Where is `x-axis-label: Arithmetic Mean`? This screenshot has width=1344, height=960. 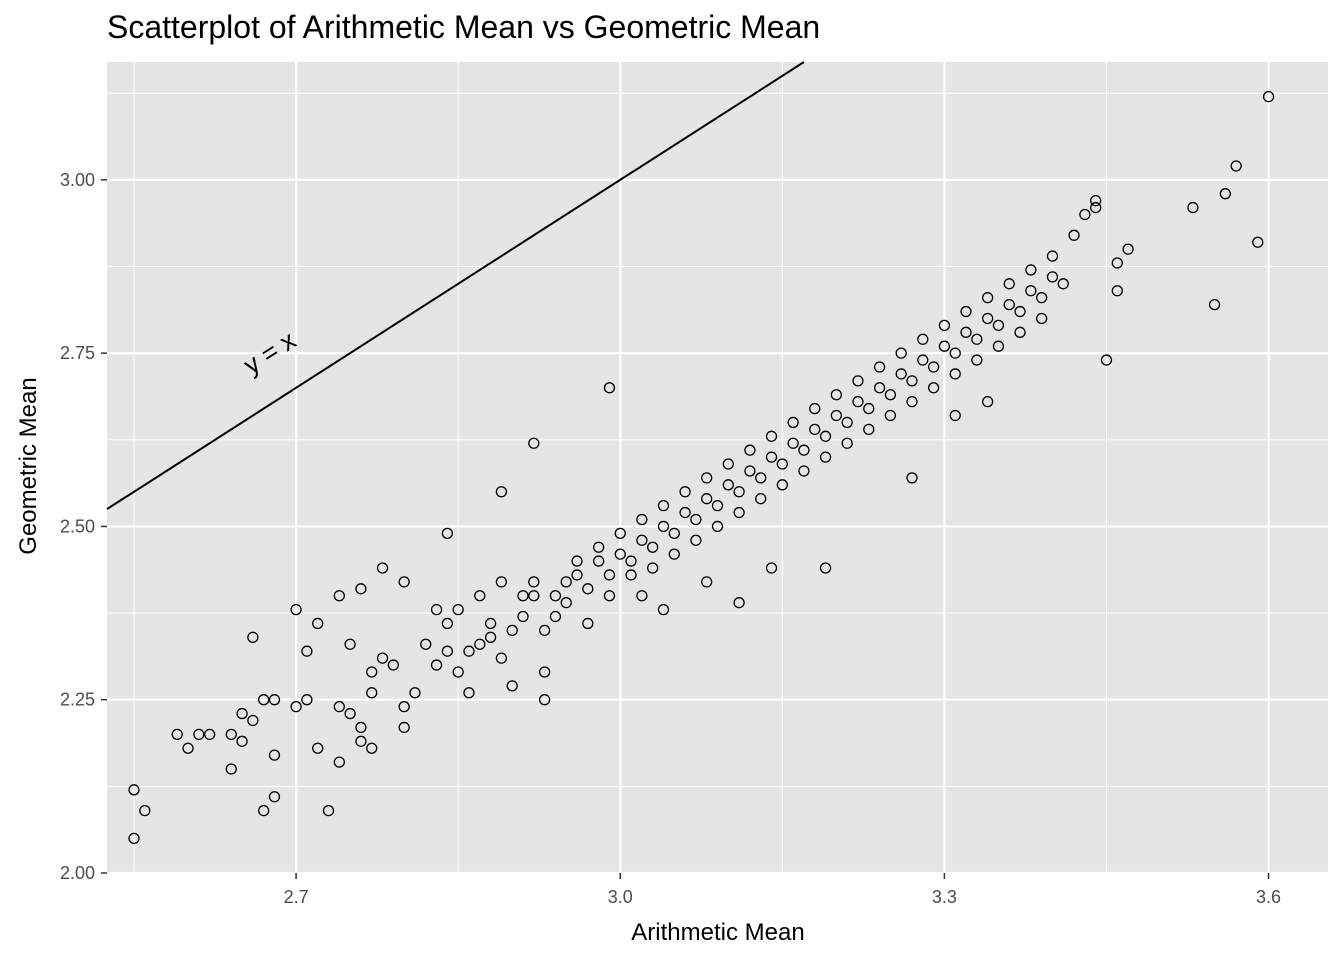 x-axis-label: Arithmetic Mean is located at coordinates (717, 932).